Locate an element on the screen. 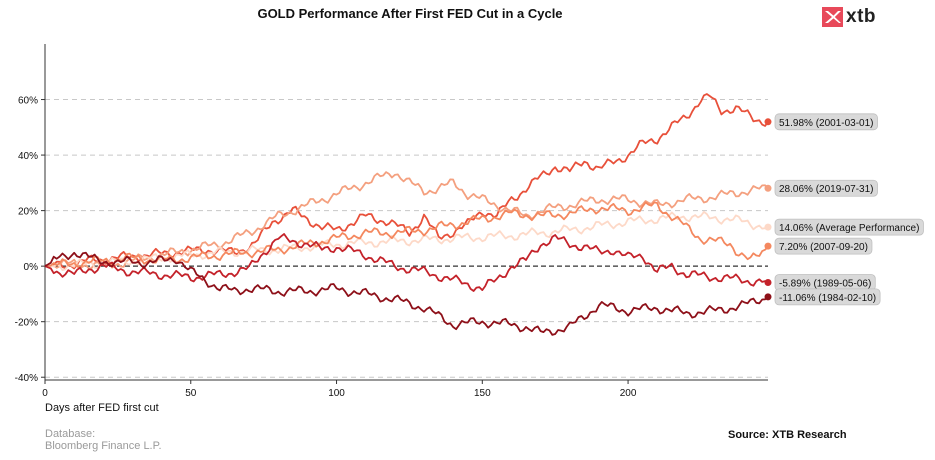  xtb-logo: xtb is located at coordinates (849, 17).